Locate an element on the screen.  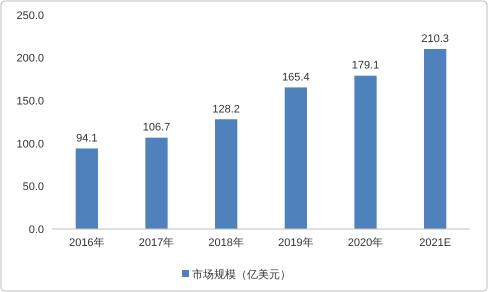
x-tick-label: 2019年 is located at coordinates (296, 243).